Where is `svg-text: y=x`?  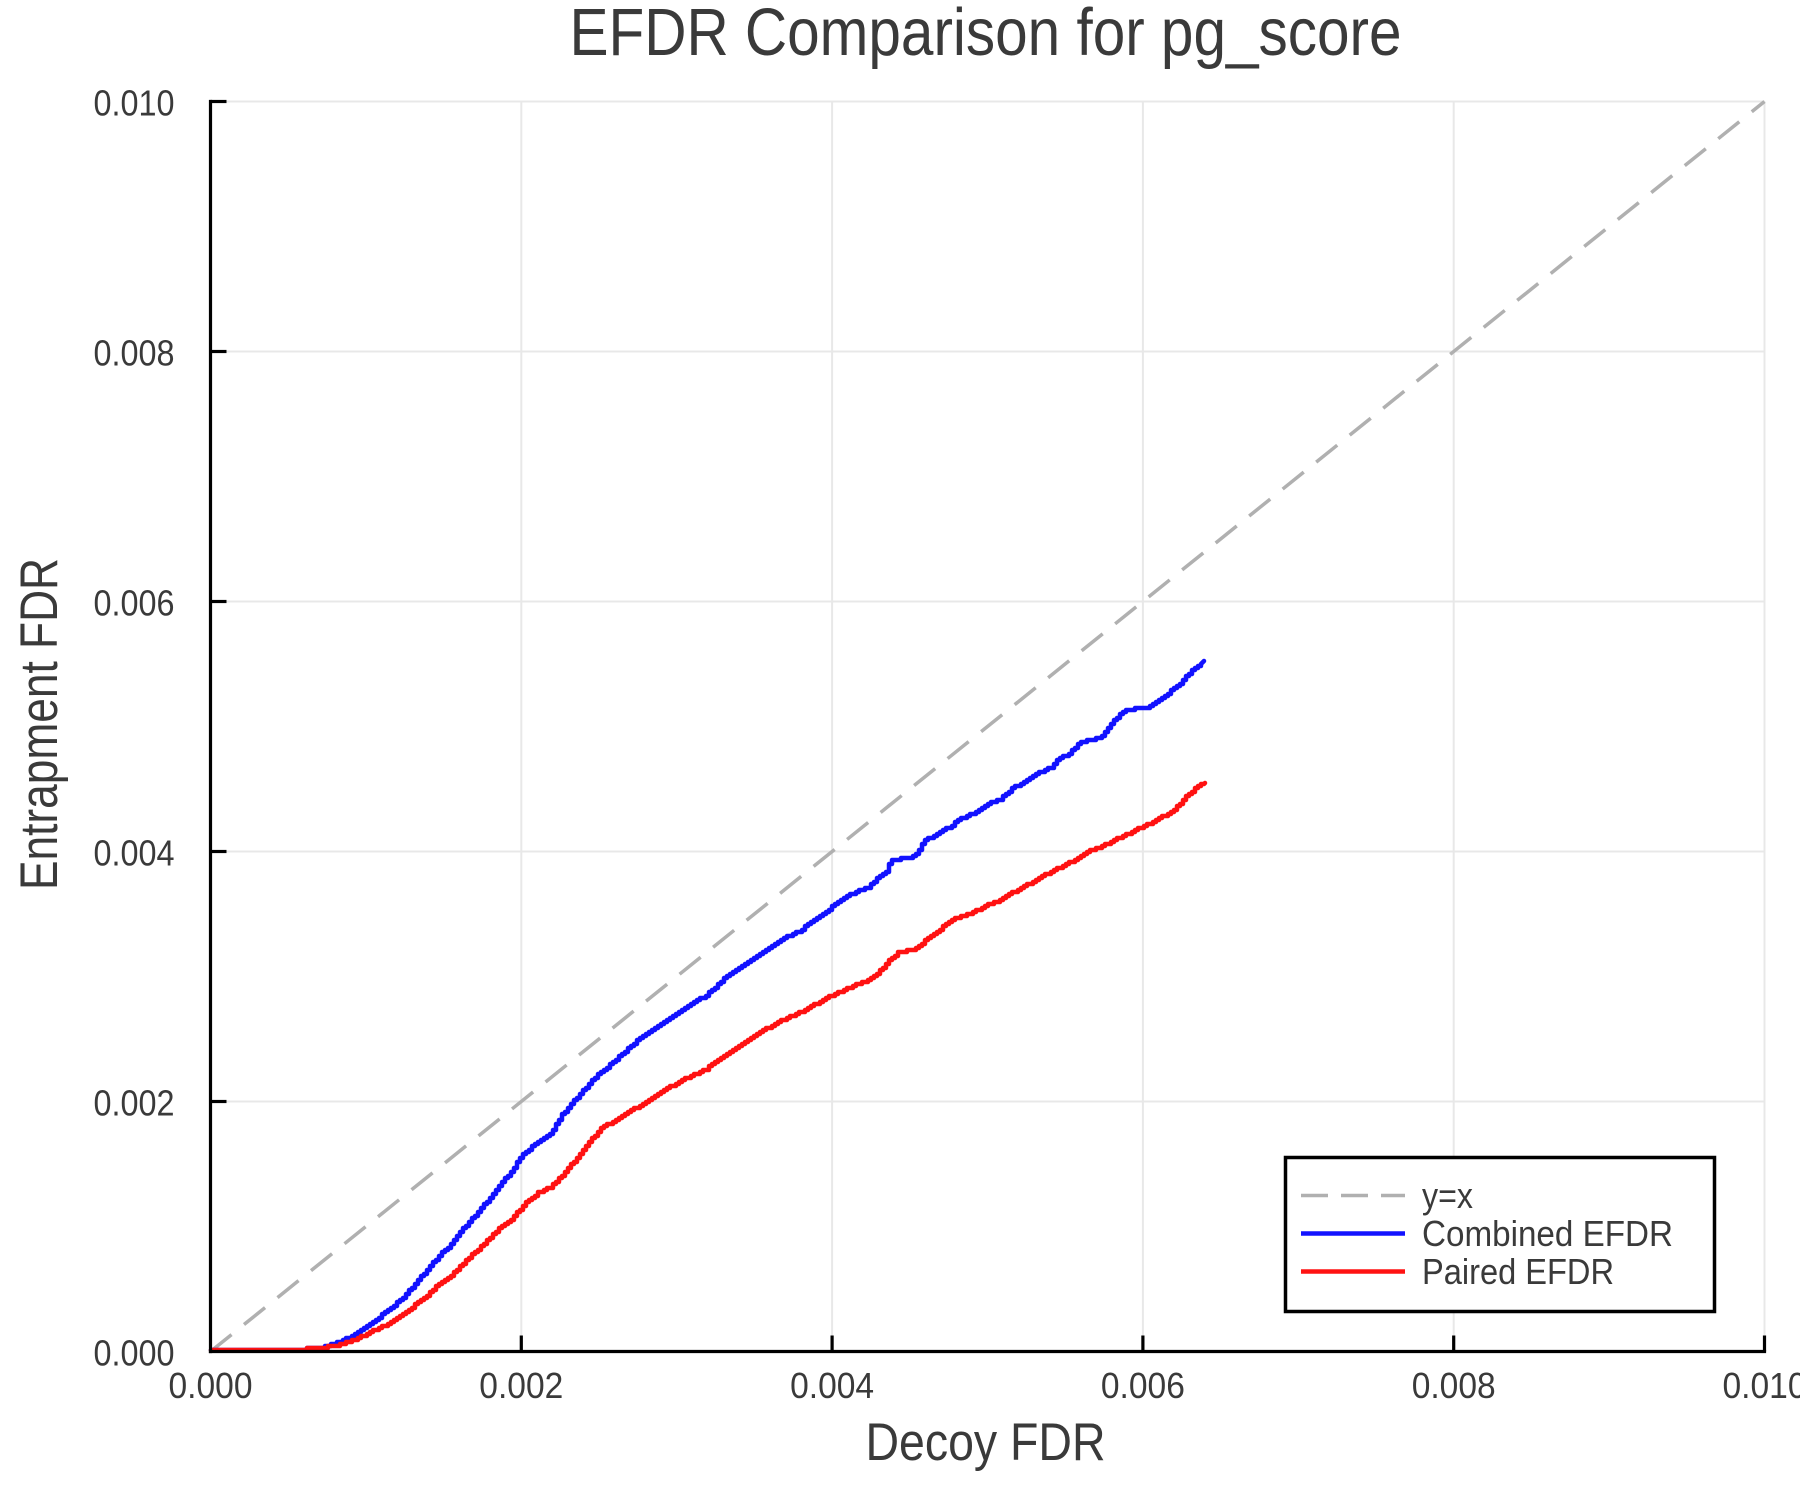 svg-text: y=x is located at coordinates (1447, 1195).